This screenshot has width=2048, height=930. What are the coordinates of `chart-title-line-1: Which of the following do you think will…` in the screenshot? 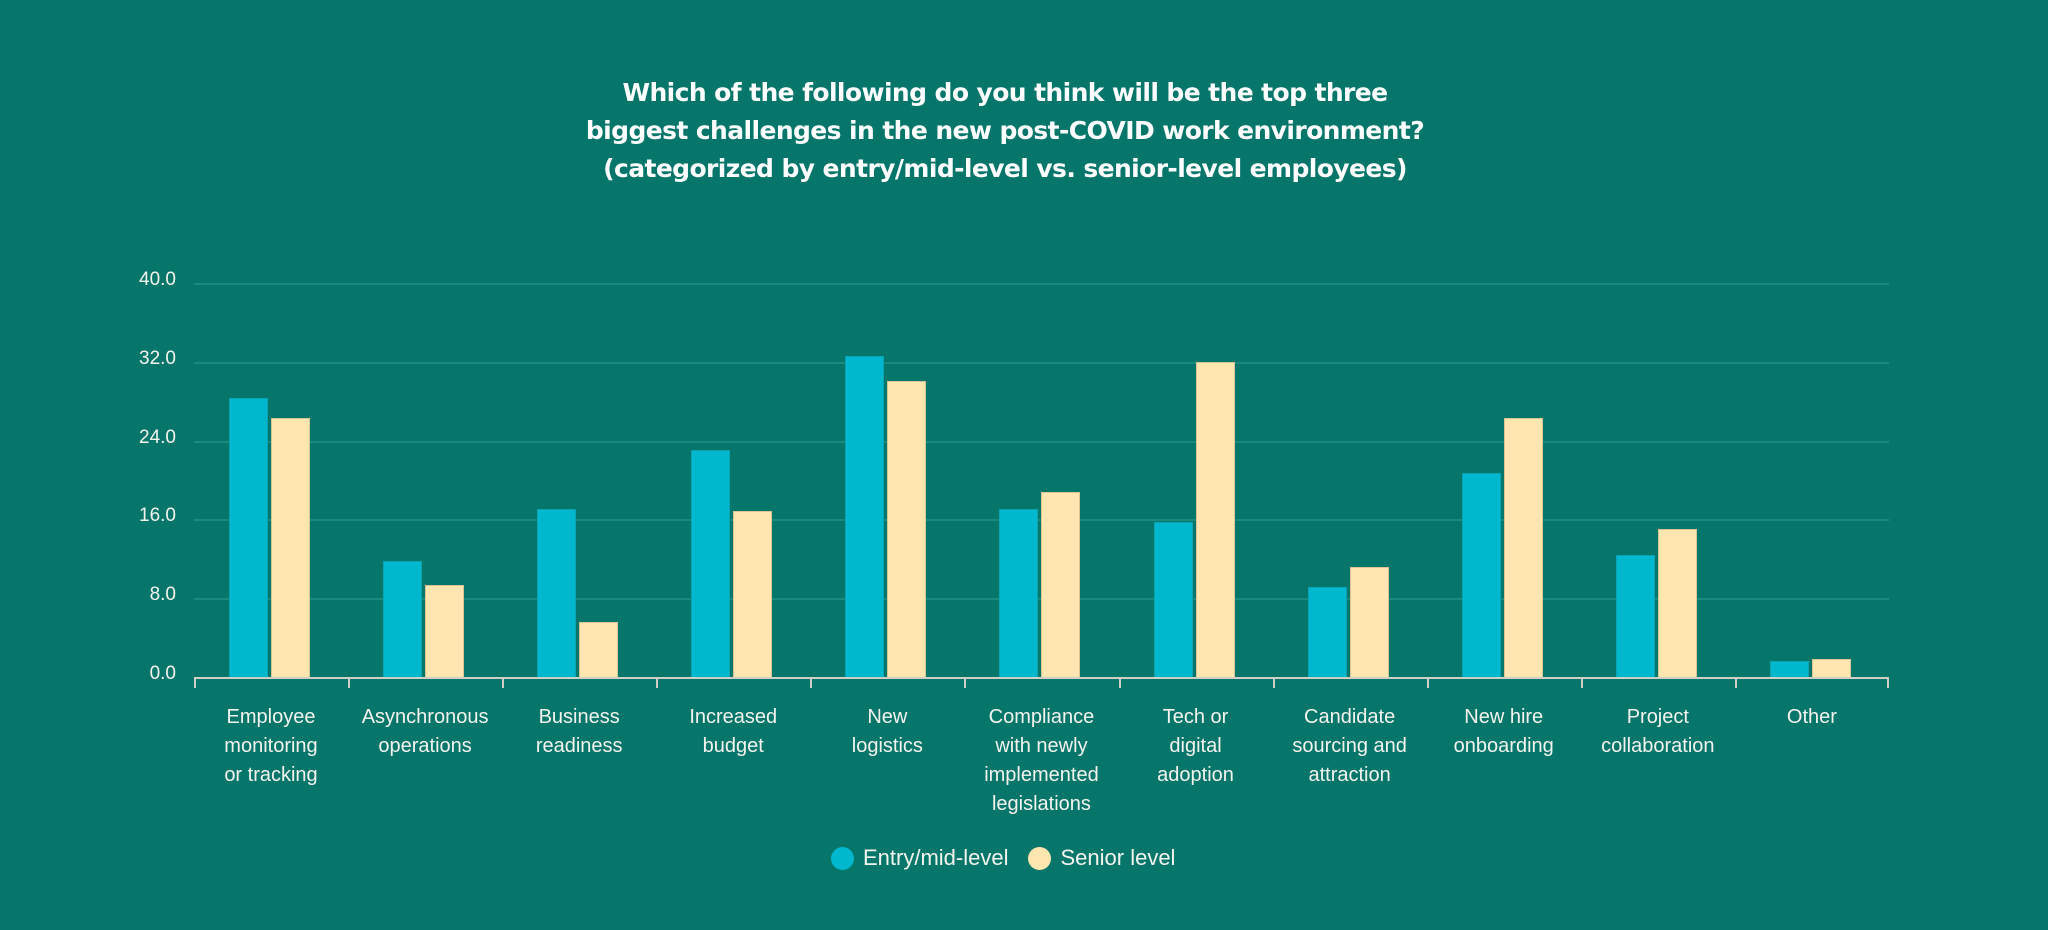 It's located at (1005, 92).